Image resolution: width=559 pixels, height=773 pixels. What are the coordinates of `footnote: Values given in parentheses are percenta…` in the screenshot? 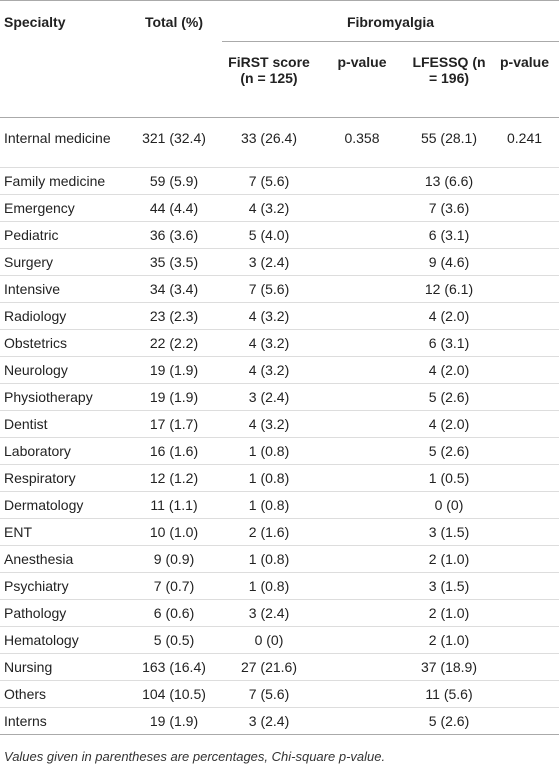 It's located at (195, 756).